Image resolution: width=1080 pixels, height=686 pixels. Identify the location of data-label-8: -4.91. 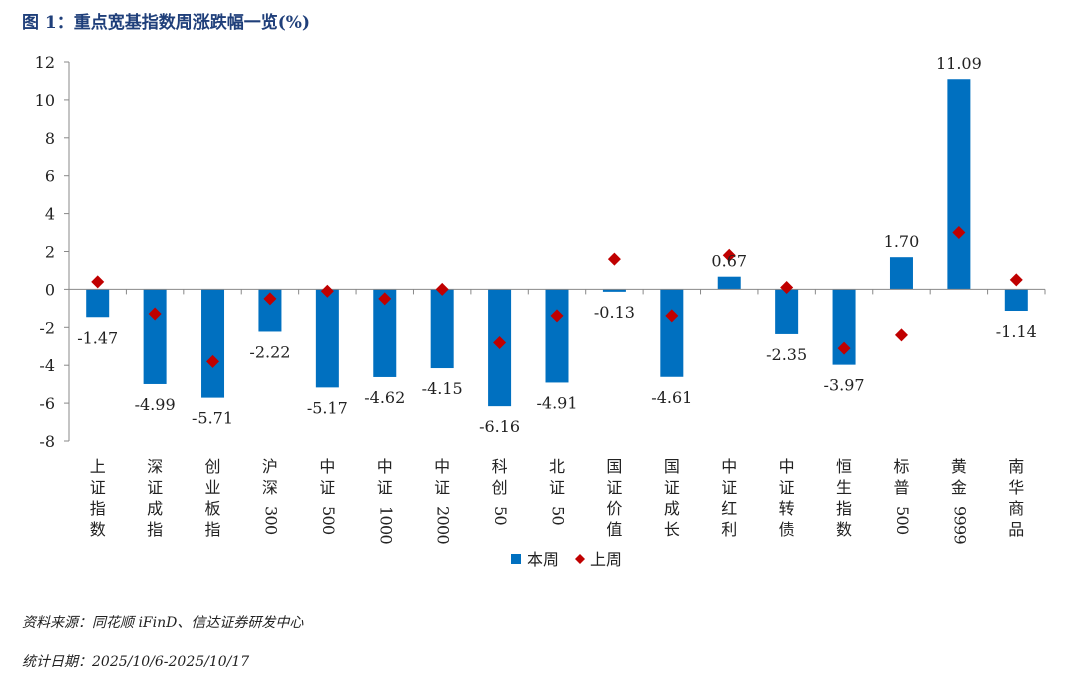
(556, 402).